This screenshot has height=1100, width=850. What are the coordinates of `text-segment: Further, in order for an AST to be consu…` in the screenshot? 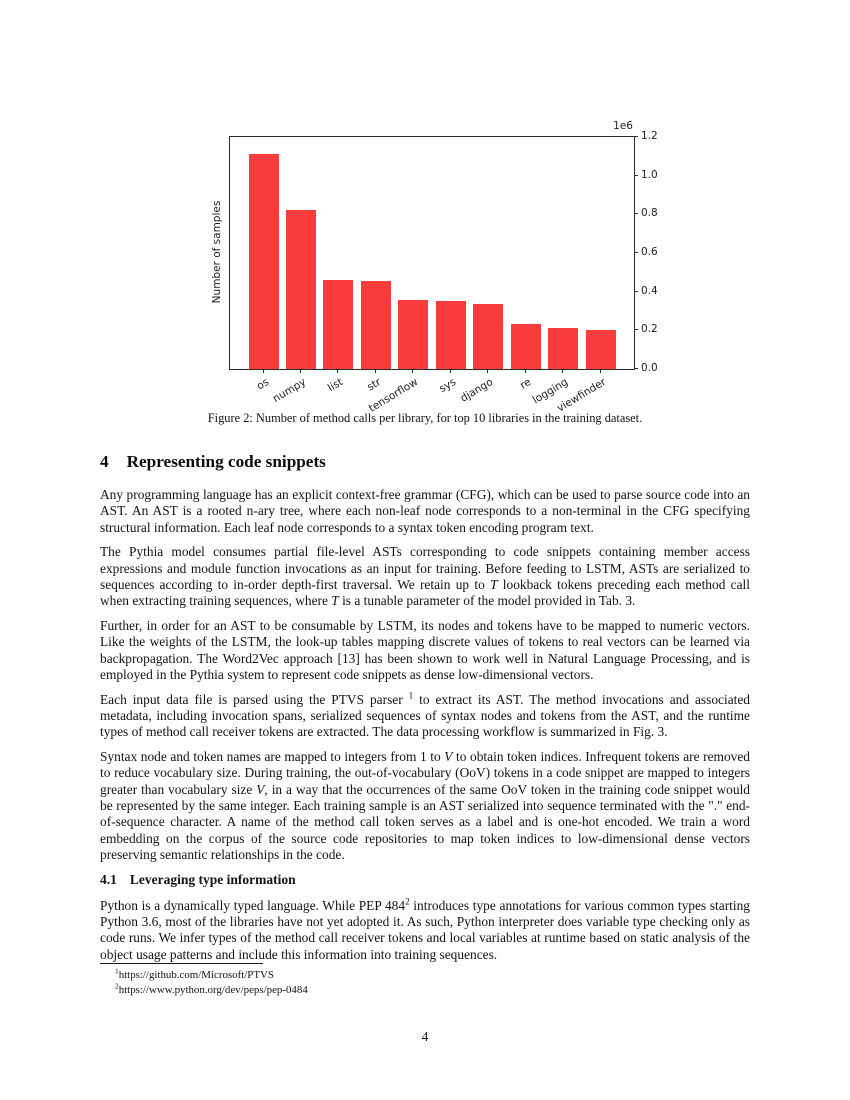 It's located at (425, 650).